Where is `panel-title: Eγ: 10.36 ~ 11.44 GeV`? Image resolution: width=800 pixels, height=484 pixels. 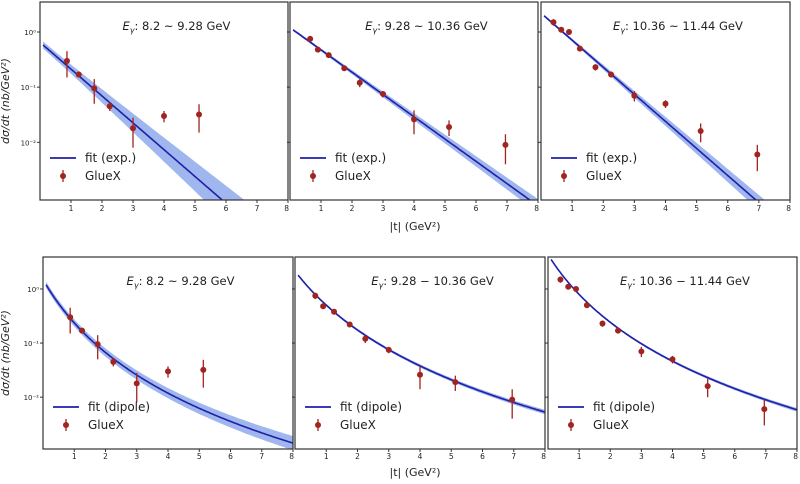 panel-title: Eγ: 10.36 ~ 11.44 GeV is located at coordinates (678, 27).